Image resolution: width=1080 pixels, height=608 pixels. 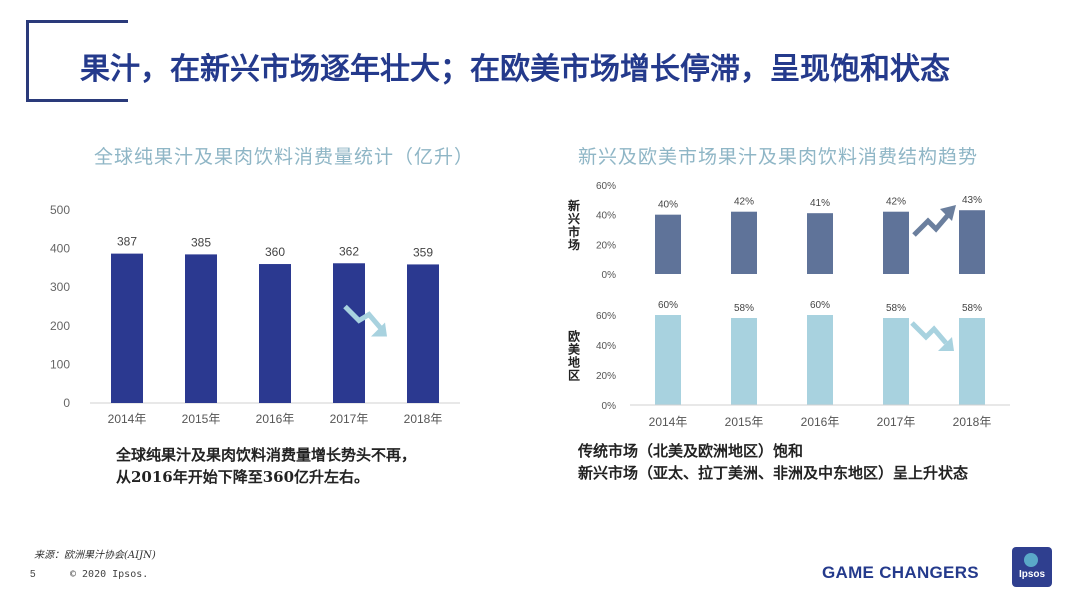 What do you see at coordinates (606, 316) in the screenshot?
I see `western-y-tick-label-3: 60%` at bounding box center [606, 316].